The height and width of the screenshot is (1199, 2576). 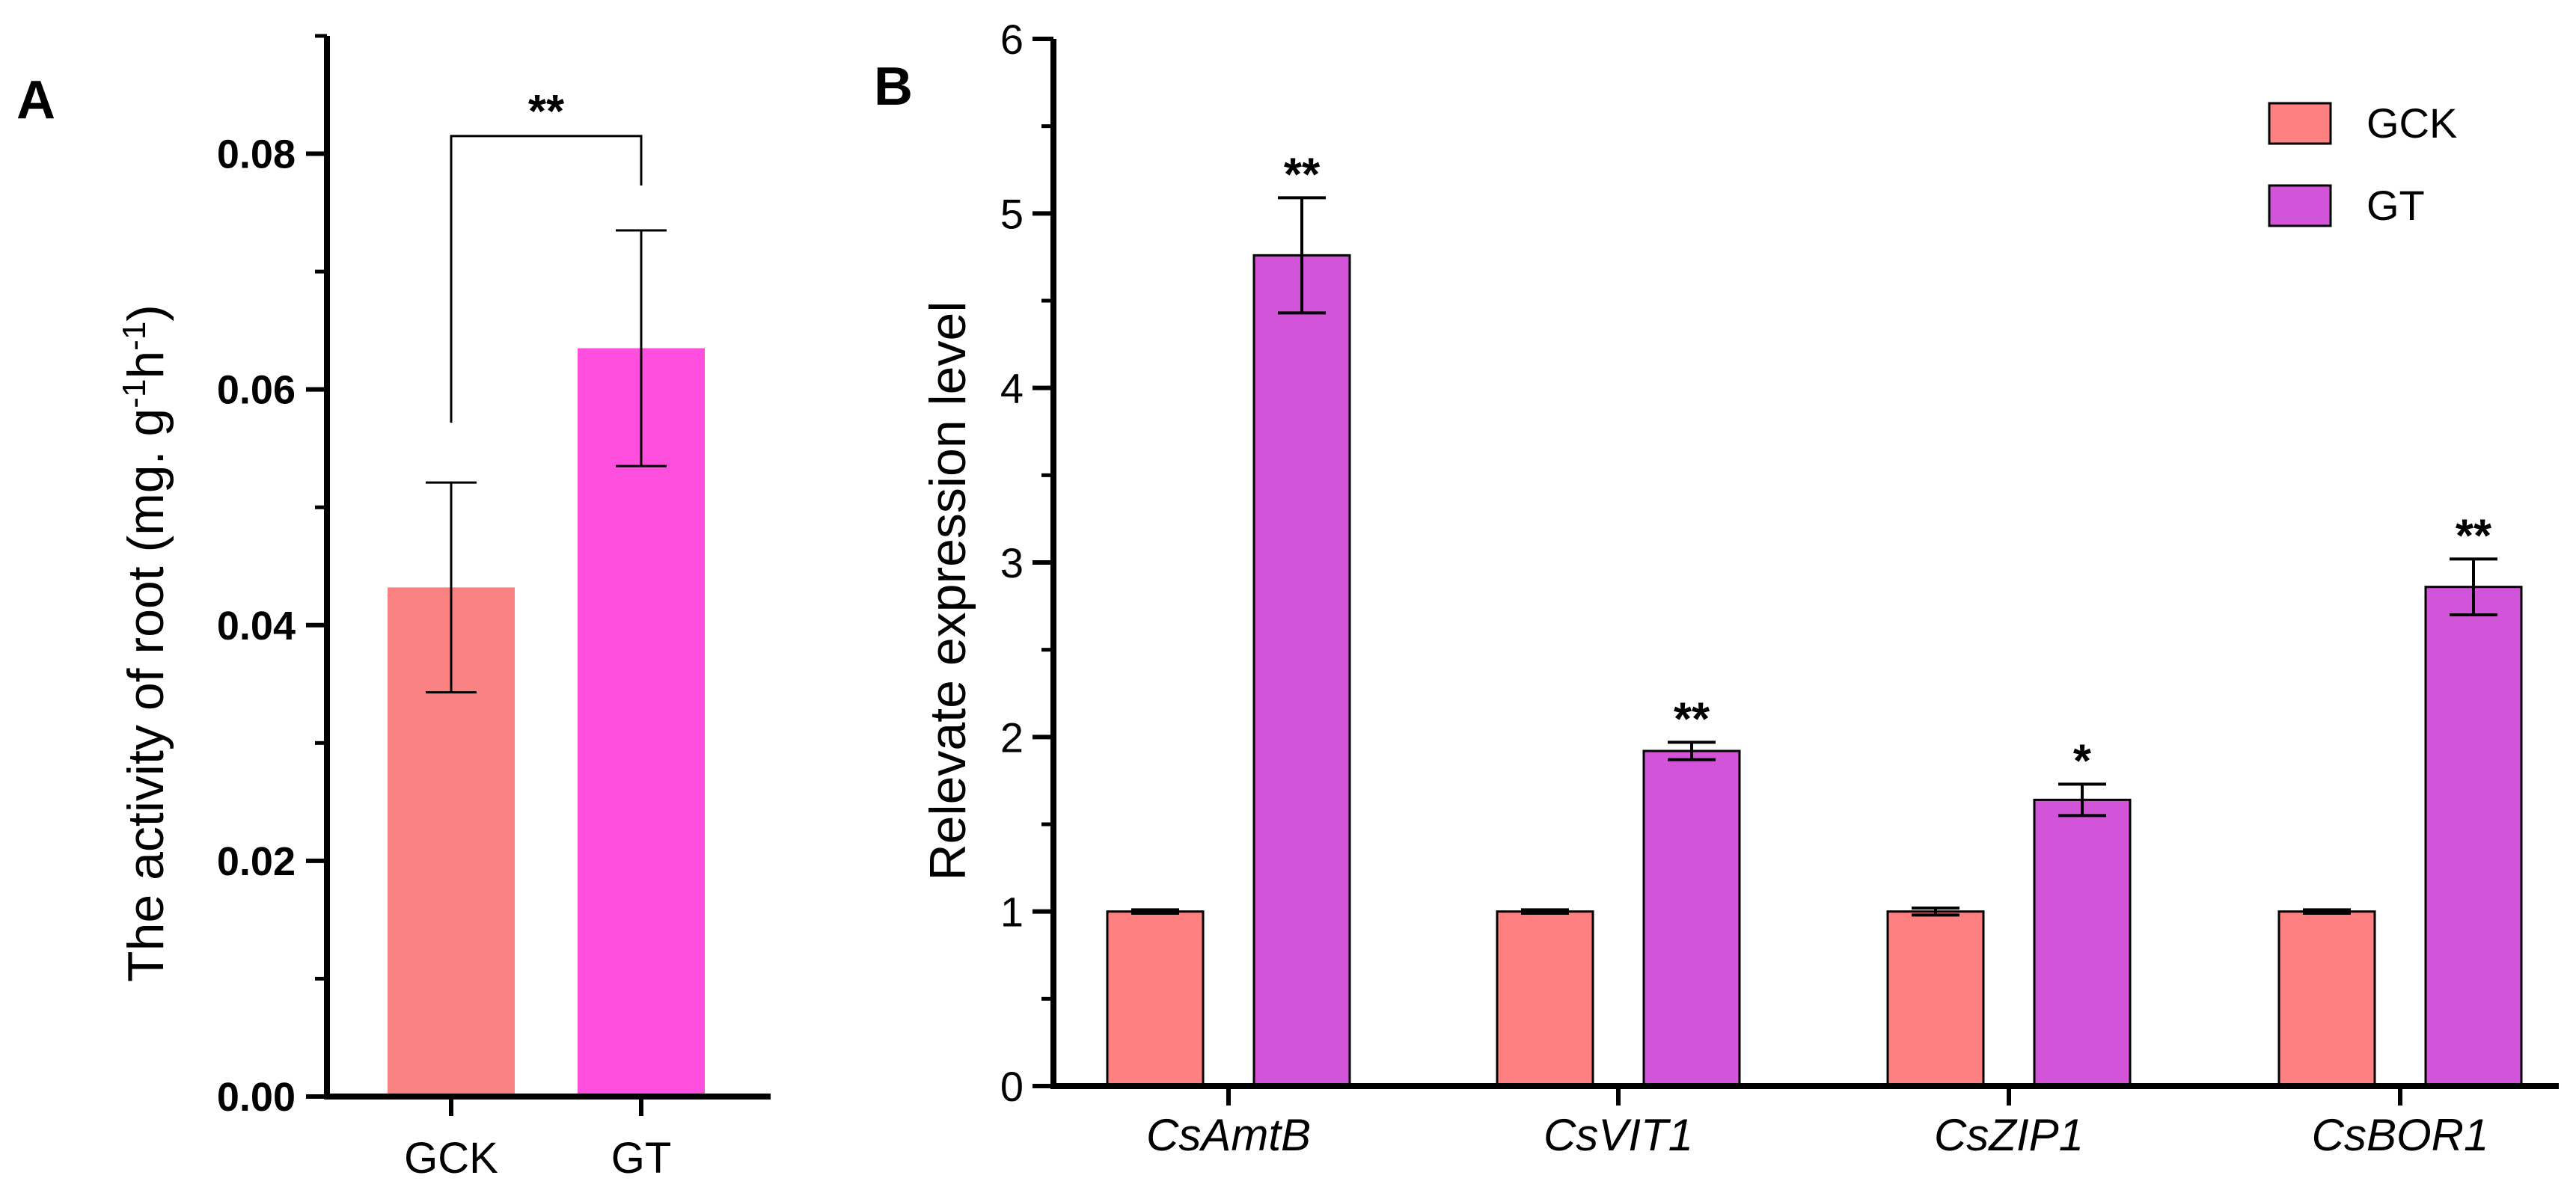 What do you see at coordinates (1692, 750) in the screenshot?
I see `panel-b-error-bar-gt-csvit1` at bounding box center [1692, 750].